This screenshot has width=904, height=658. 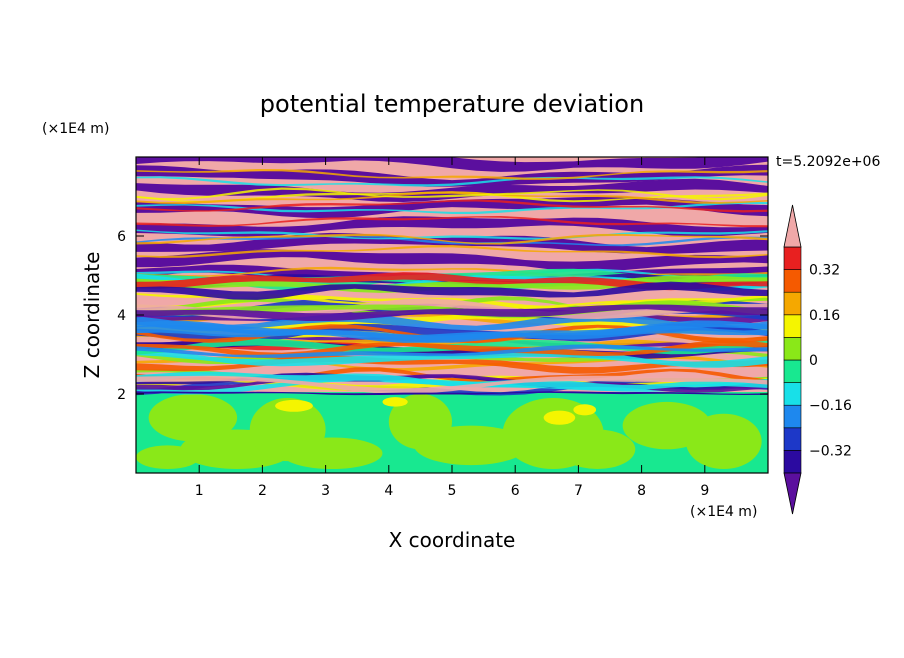 I want to click on chart-title: potential temperature deviation, so click(x=452, y=104).